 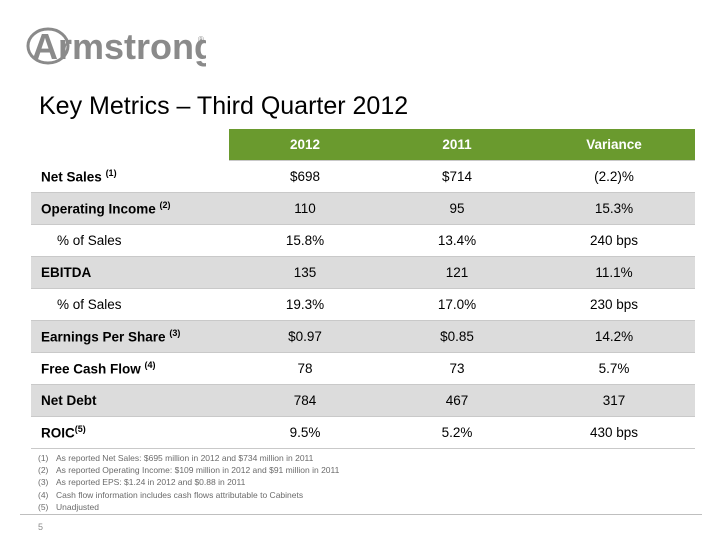 What do you see at coordinates (130, 400) in the screenshot?
I see `row-label: Net Debt` at bounding box center [130, 400].